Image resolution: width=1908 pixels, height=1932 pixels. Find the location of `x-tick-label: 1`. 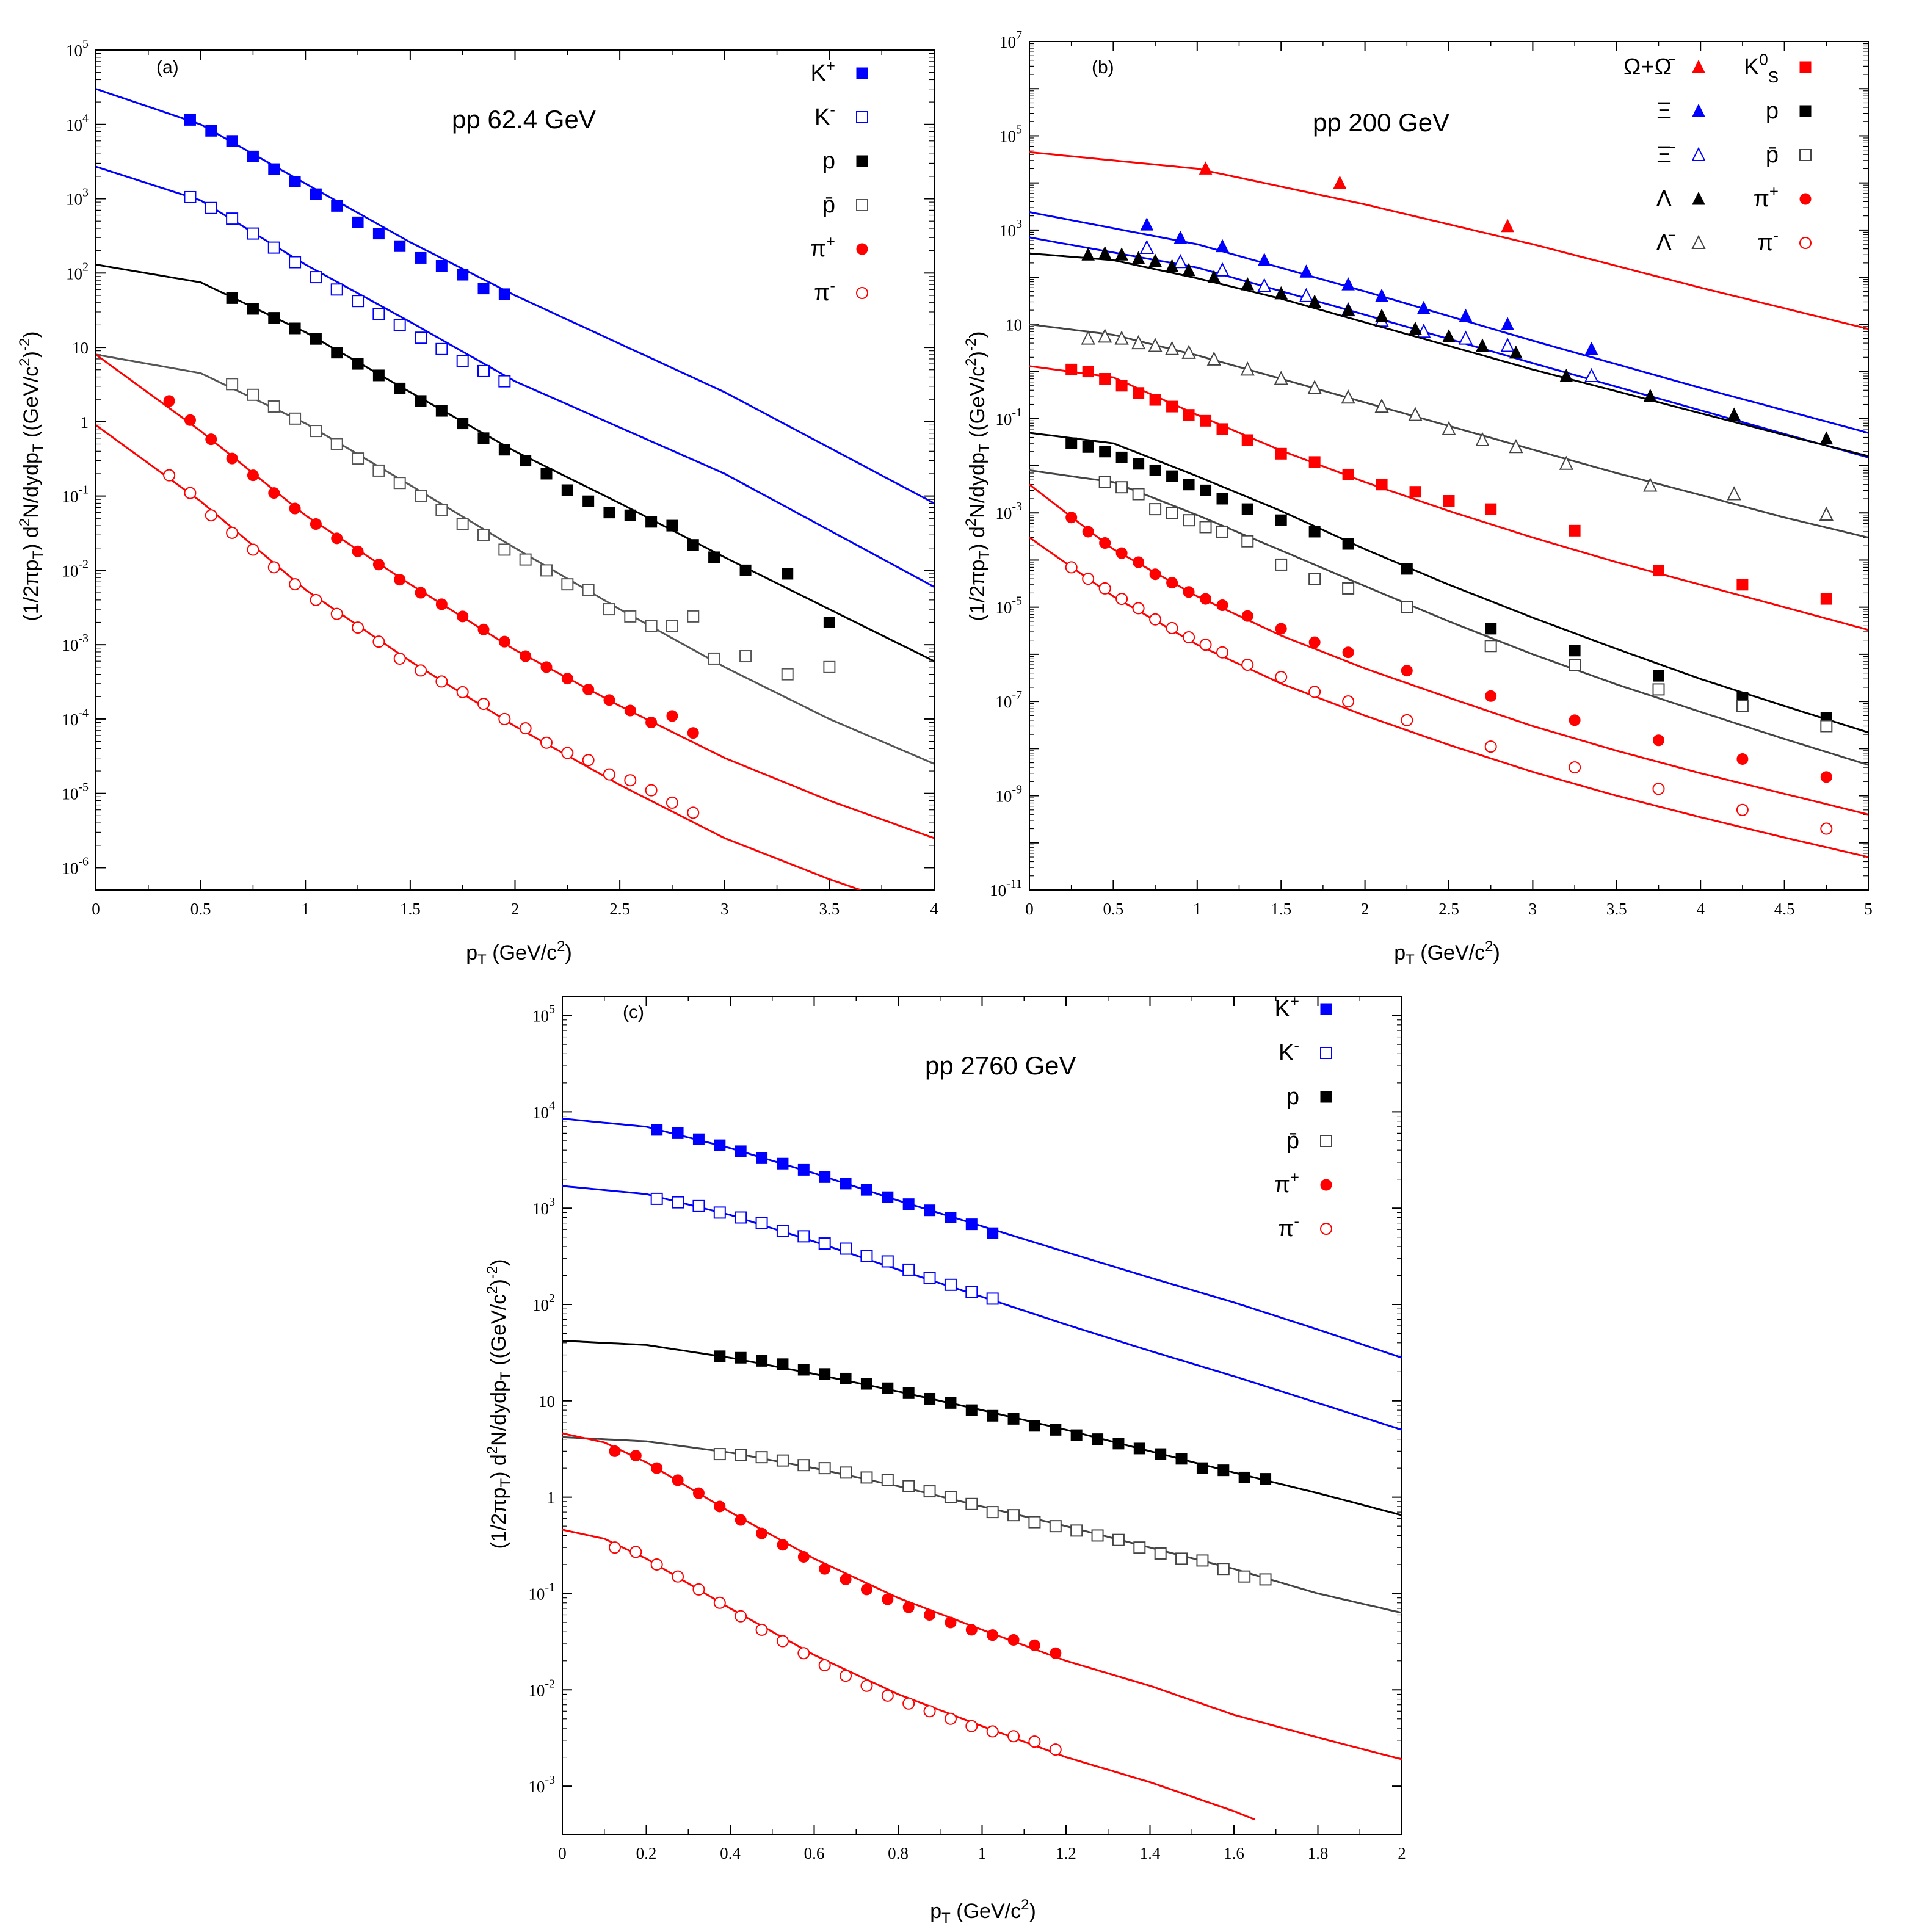

x-tick-label: 1 is located at coordinates (982, 1853).